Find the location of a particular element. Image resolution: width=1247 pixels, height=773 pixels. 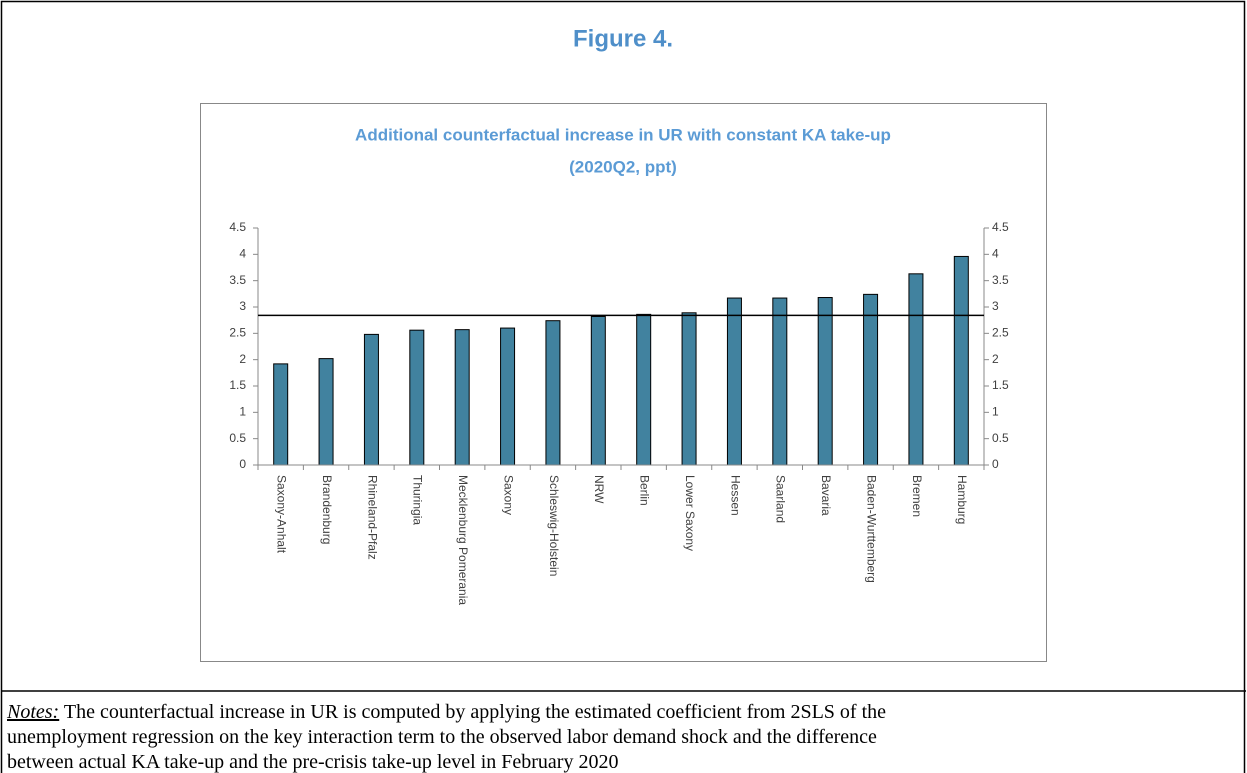

y-tick-label: 2.5 is located at coordinates (237, 333).